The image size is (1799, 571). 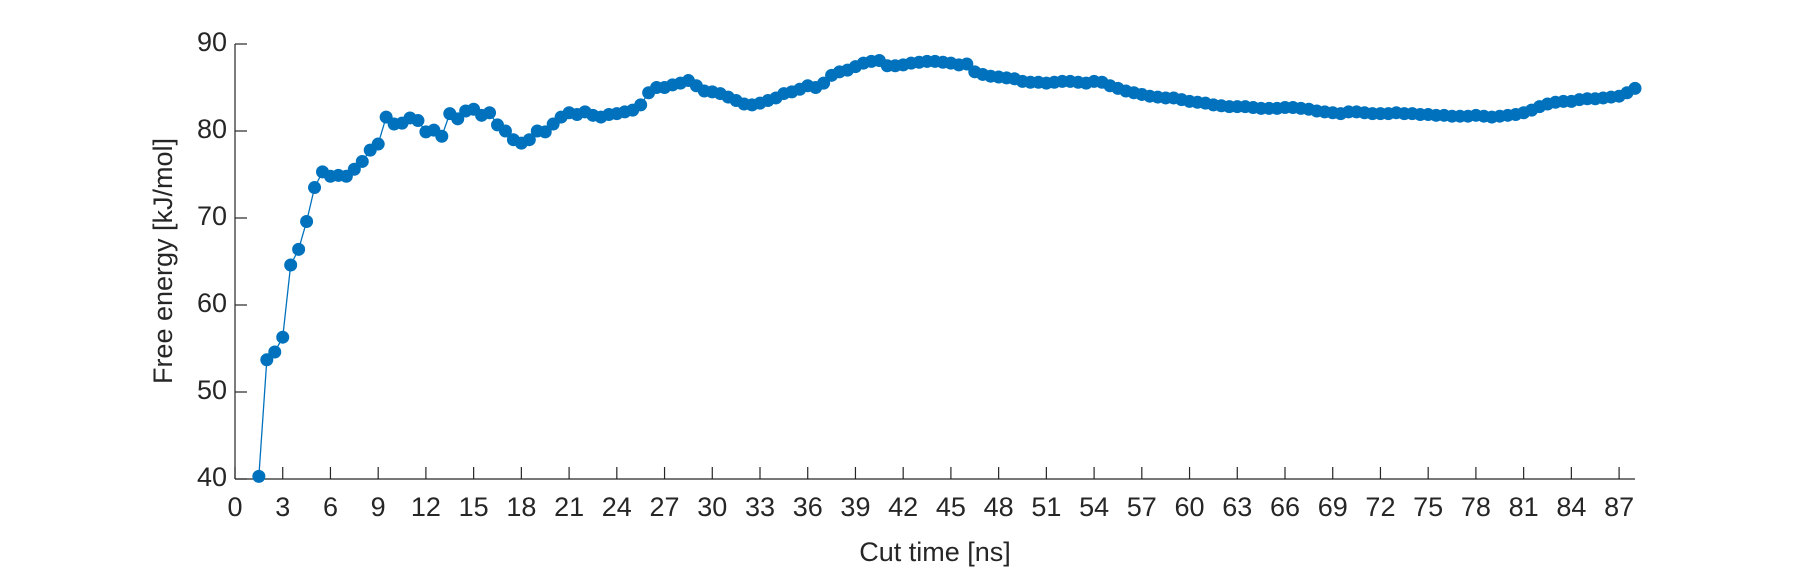 I want to click on x-tick-label: 51, so click(x=1046, y=507).